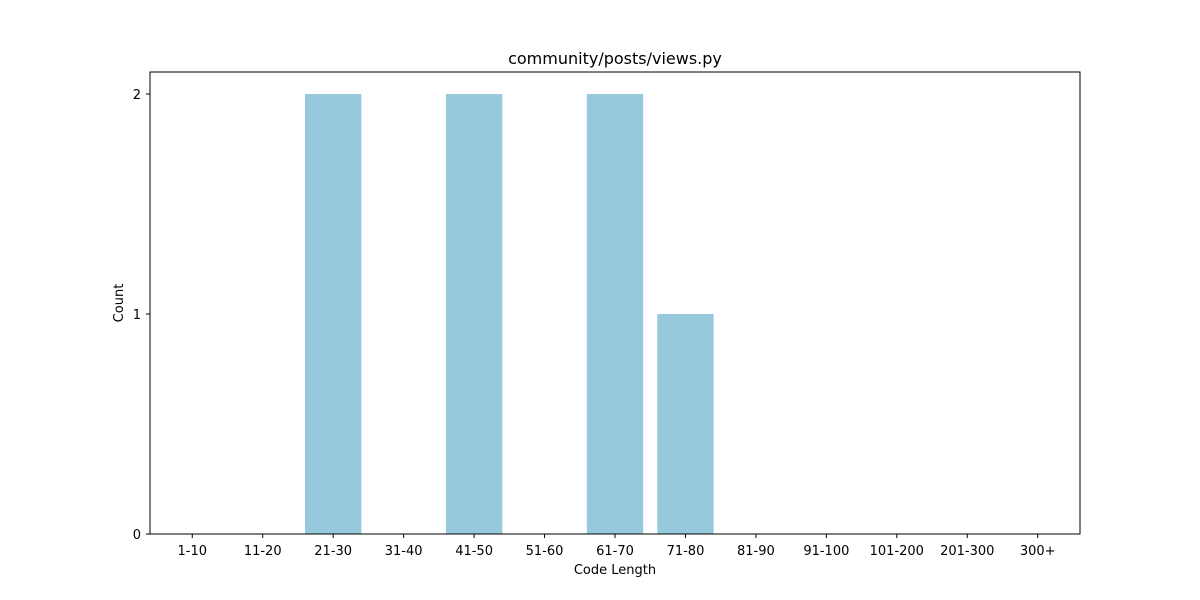 This screenshot has height=600, width=1200. I want to click on x-tick-label: 71-80, so click(686, 551).